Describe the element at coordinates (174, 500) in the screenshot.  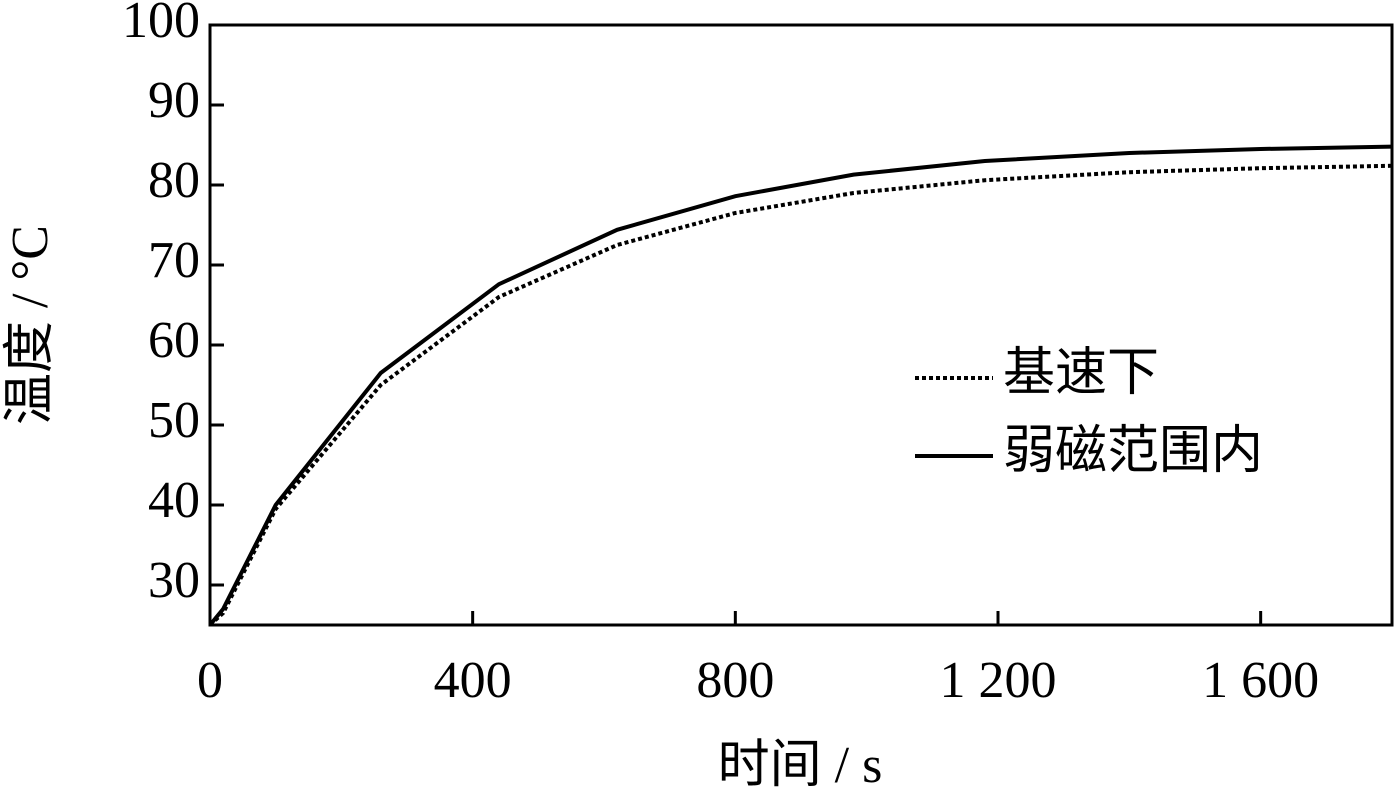
I see `y-tick-label: 40` at that location.